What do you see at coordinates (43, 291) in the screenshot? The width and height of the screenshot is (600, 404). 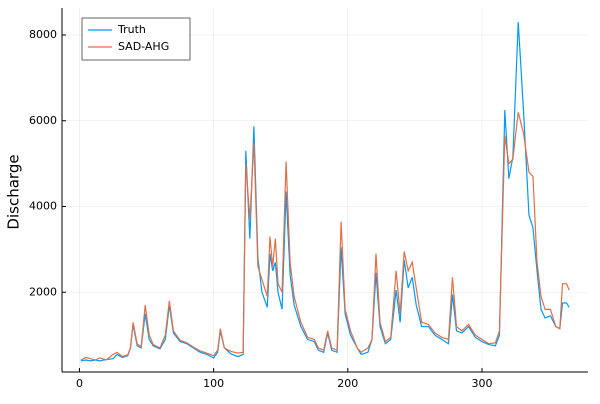 I see `y-tick-label: 2000` at bounding box center [43, 291].